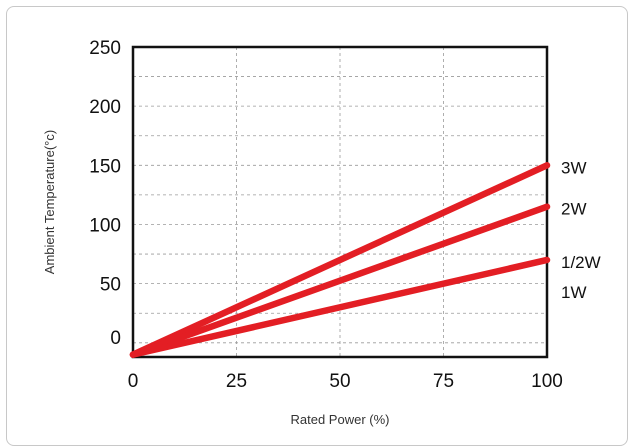 Image resolution: width=636 pixels, height=446 pixels. What do you see at coordinates (115, 338) in the screenshot?
I see `y-tick-label: 0` at bounding box center [115, 338].